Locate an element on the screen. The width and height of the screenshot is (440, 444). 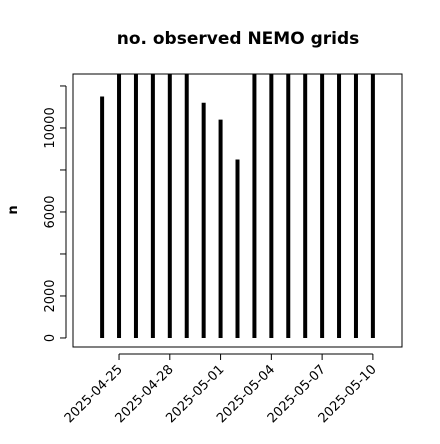
y-tick-label: 0 is located at coordinates (50, 338).